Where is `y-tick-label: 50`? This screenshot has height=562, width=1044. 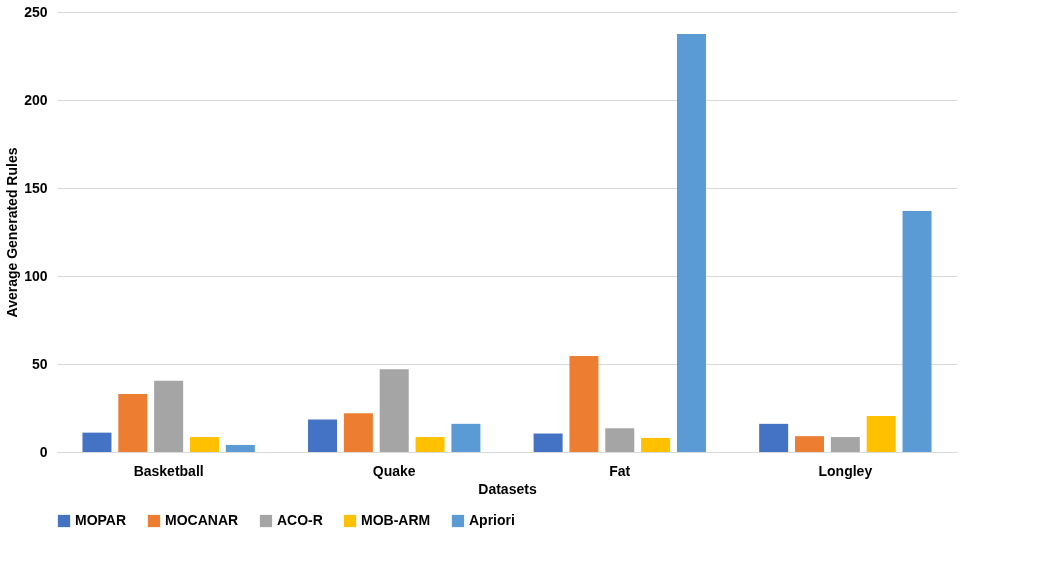 y-tick-label: 50 is located at coordinates (39, 363).